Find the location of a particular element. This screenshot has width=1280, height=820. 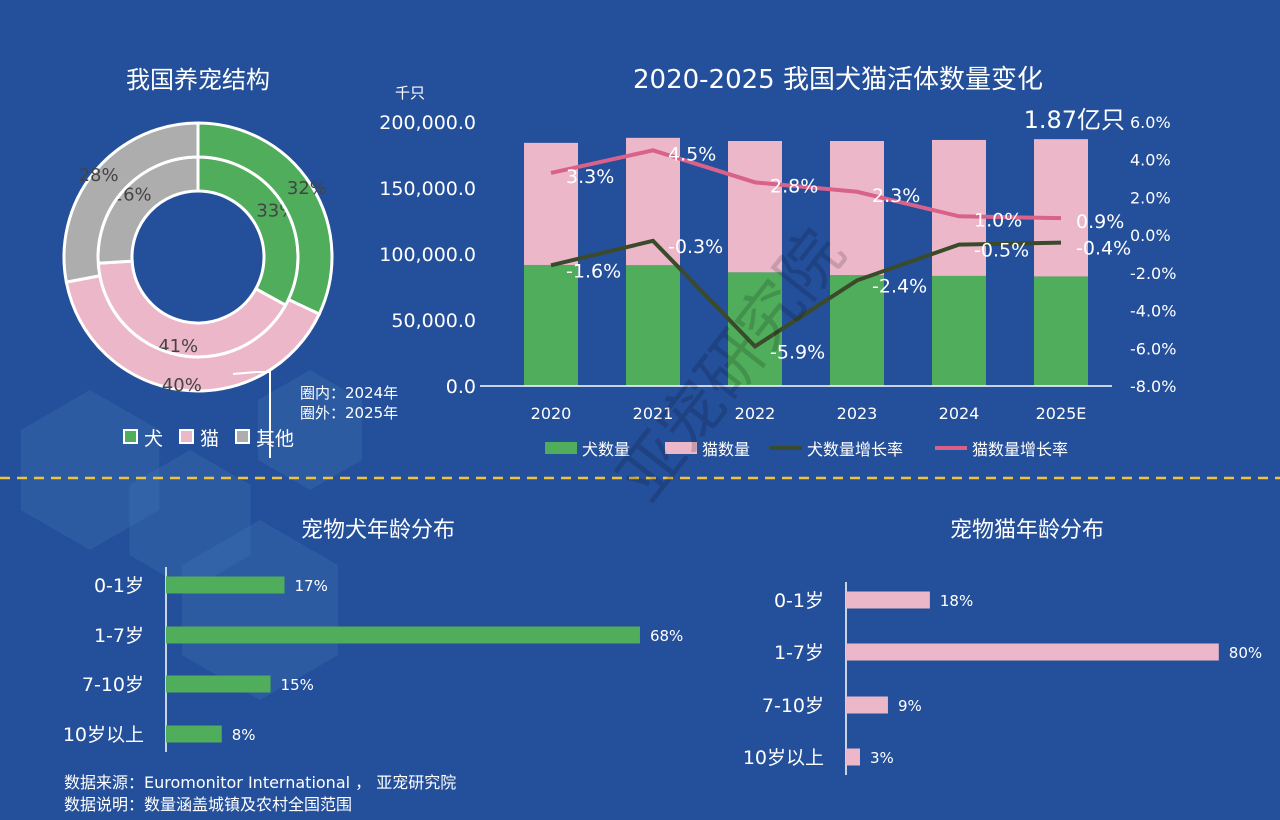

legend-label: 猫数量增长率 is located at coordinates (1020, 449).